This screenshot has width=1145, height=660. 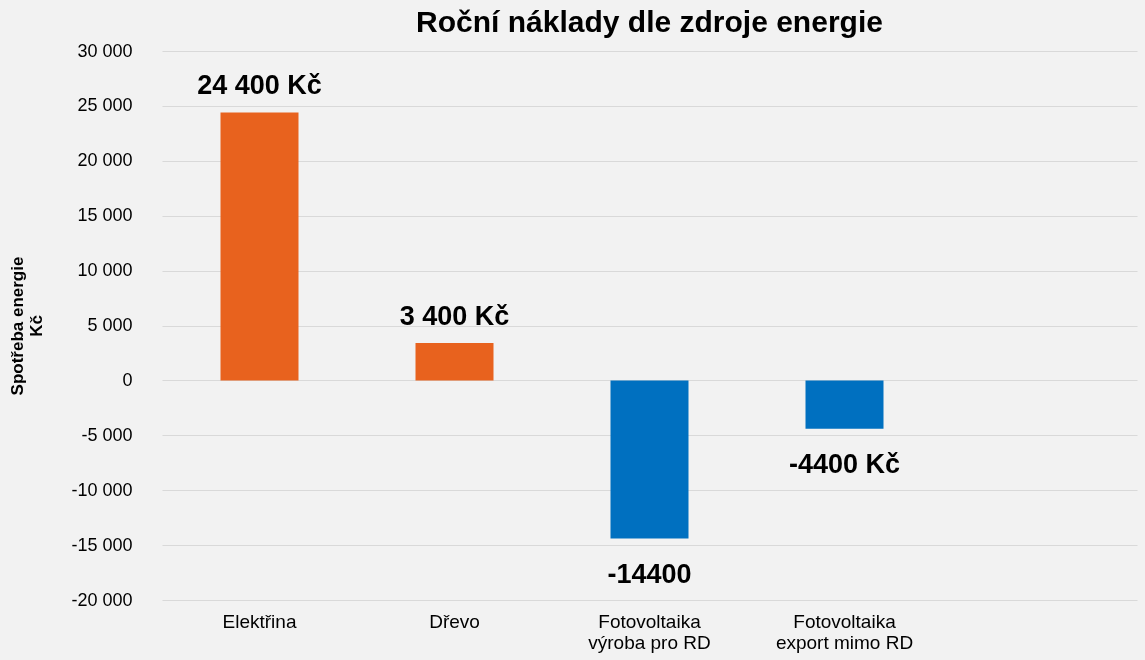 I want to click on chart-title: Roční náklady dle zdroje energie, so click(x=649, y=21).